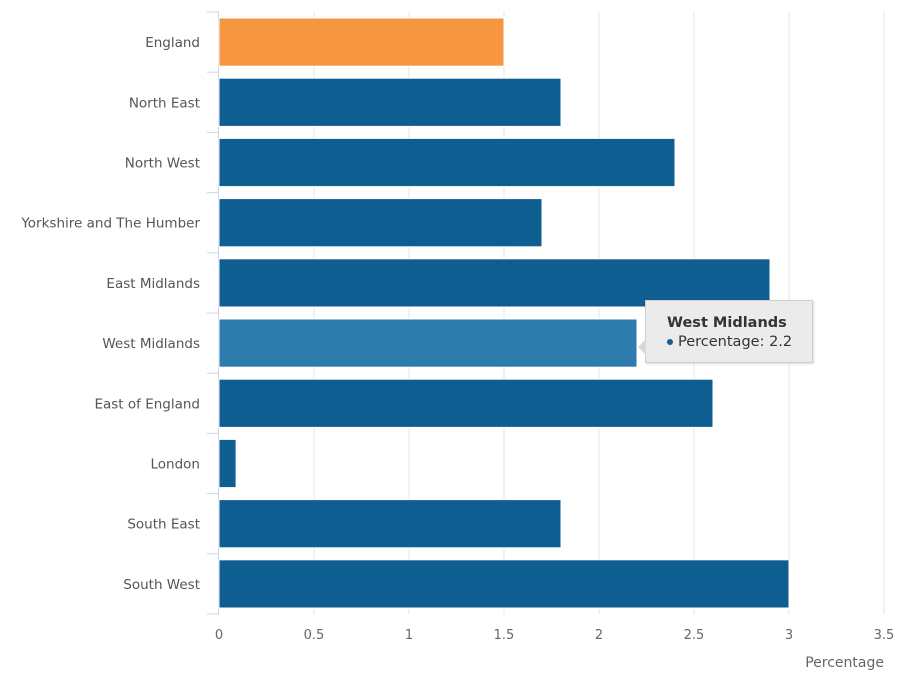 The image size is (904, 680). I want to click on category-label: England, so click(172, 43).